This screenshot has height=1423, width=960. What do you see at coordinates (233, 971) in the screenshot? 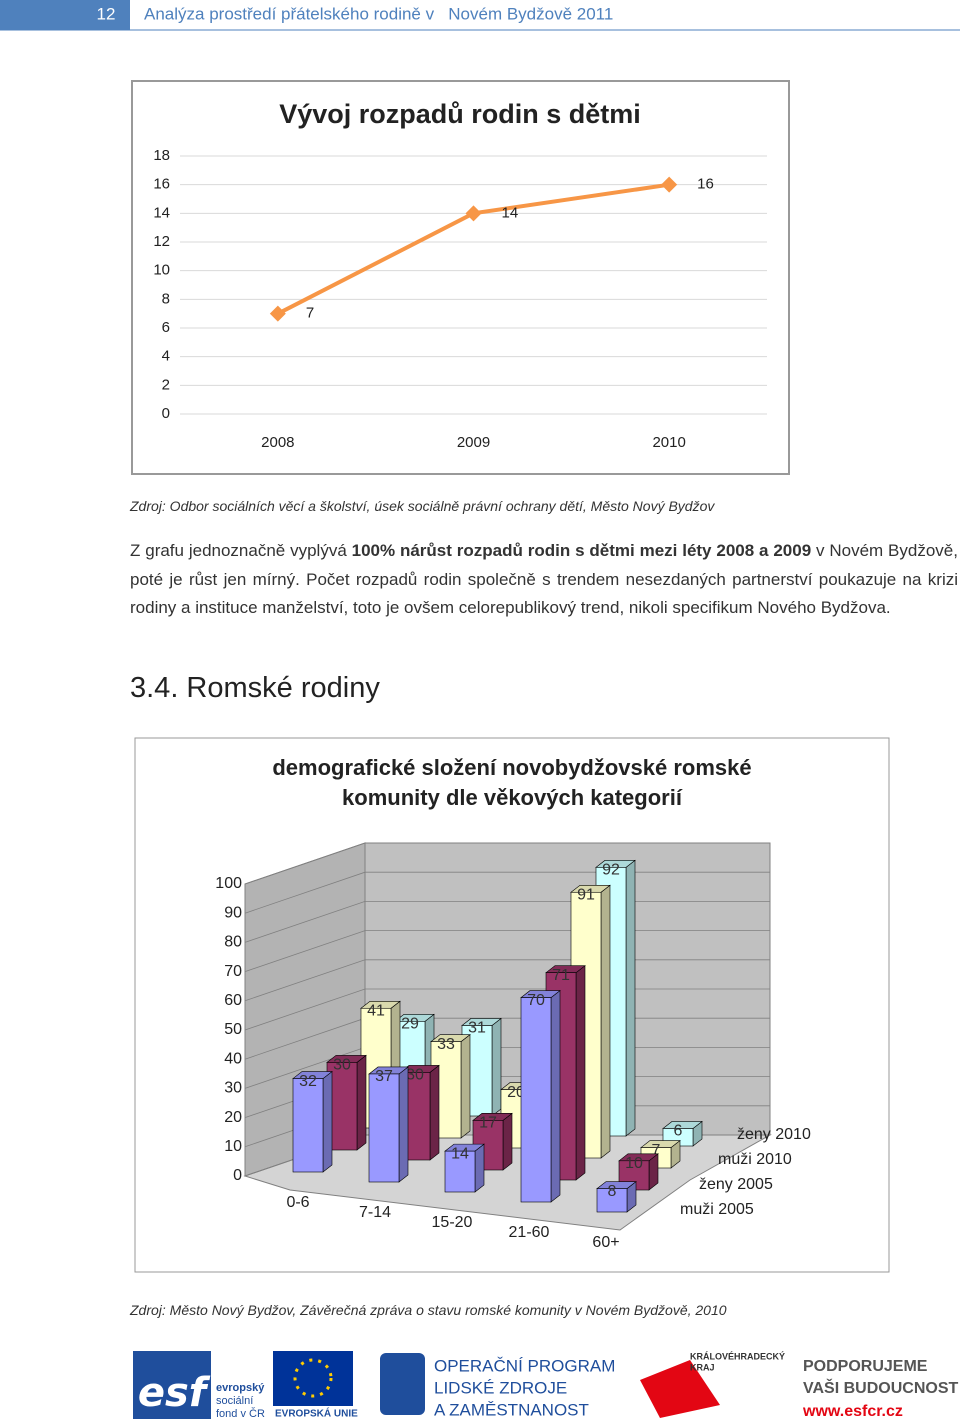
I see `y-tick-label: 70` at bounding box center [233, 971].